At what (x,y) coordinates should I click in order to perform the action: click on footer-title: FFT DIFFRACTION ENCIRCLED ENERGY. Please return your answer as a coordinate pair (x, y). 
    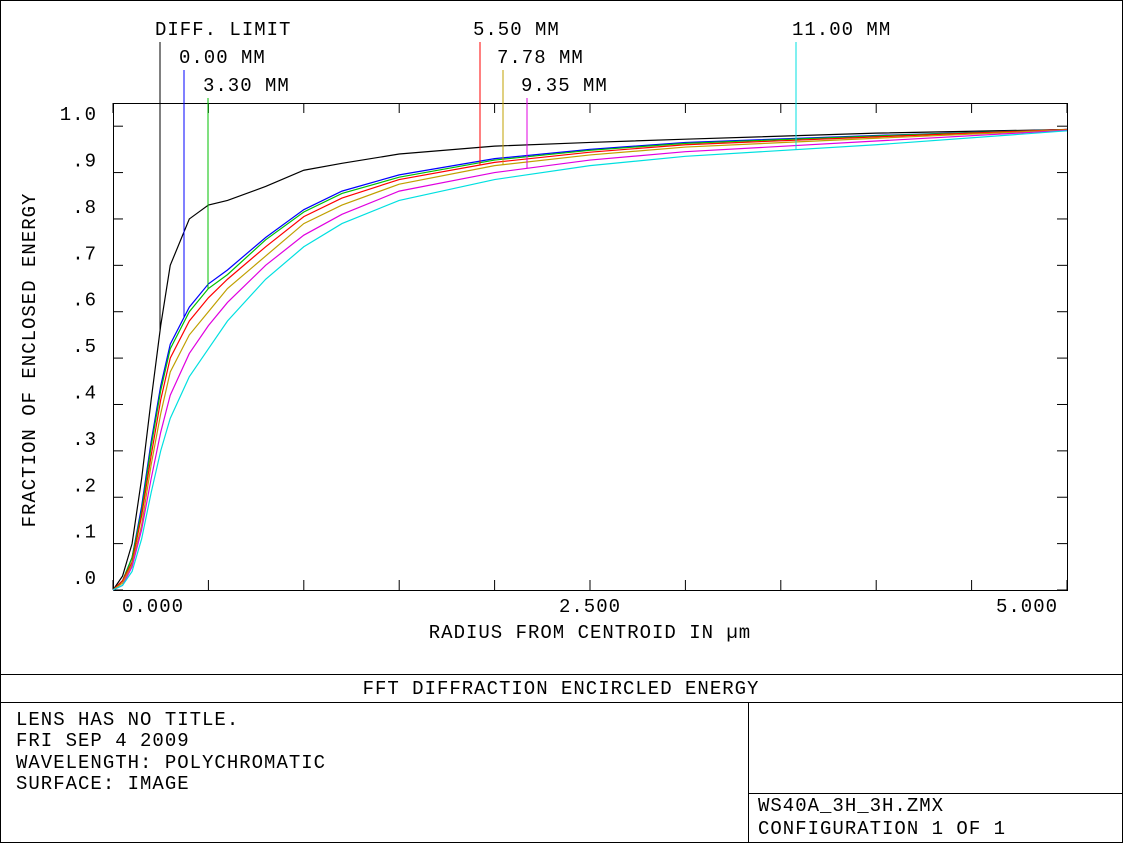
    Looking at the image, I should click on (561, 689).